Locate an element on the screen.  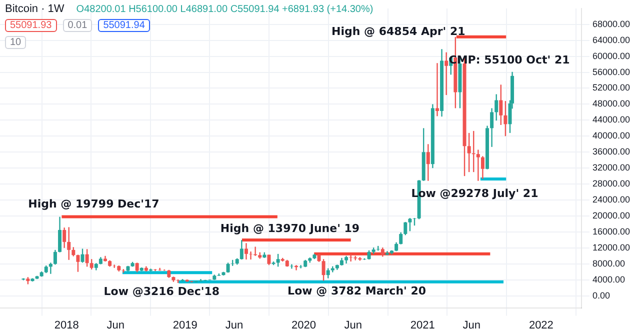
y-tick-label: 48000.00 is located at coordinates (611, 103).